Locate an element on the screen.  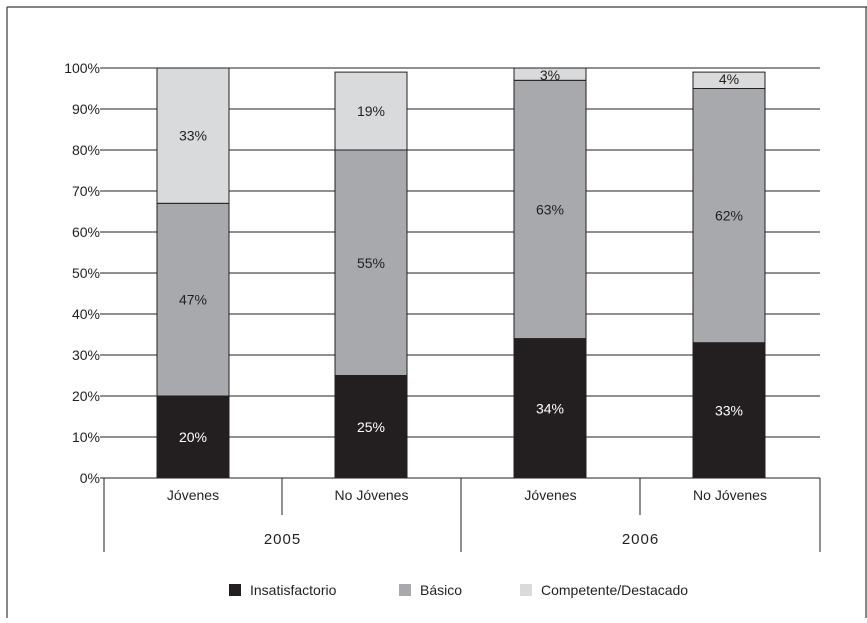
bar-data-label: 34% is located at coordinates (550, 408).